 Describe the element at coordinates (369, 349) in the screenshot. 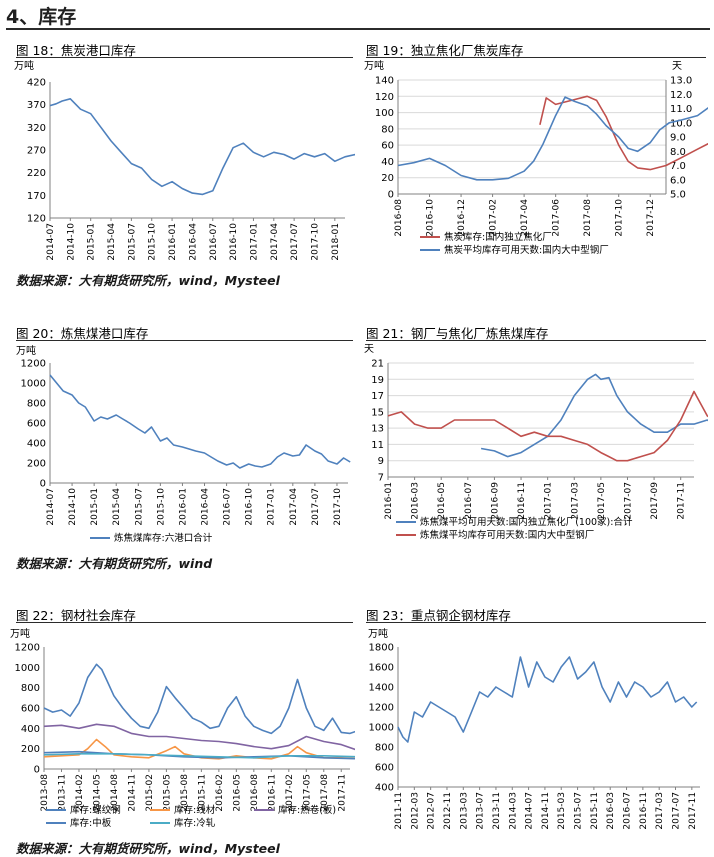

I see `y-axis-unit: 天` at that location.